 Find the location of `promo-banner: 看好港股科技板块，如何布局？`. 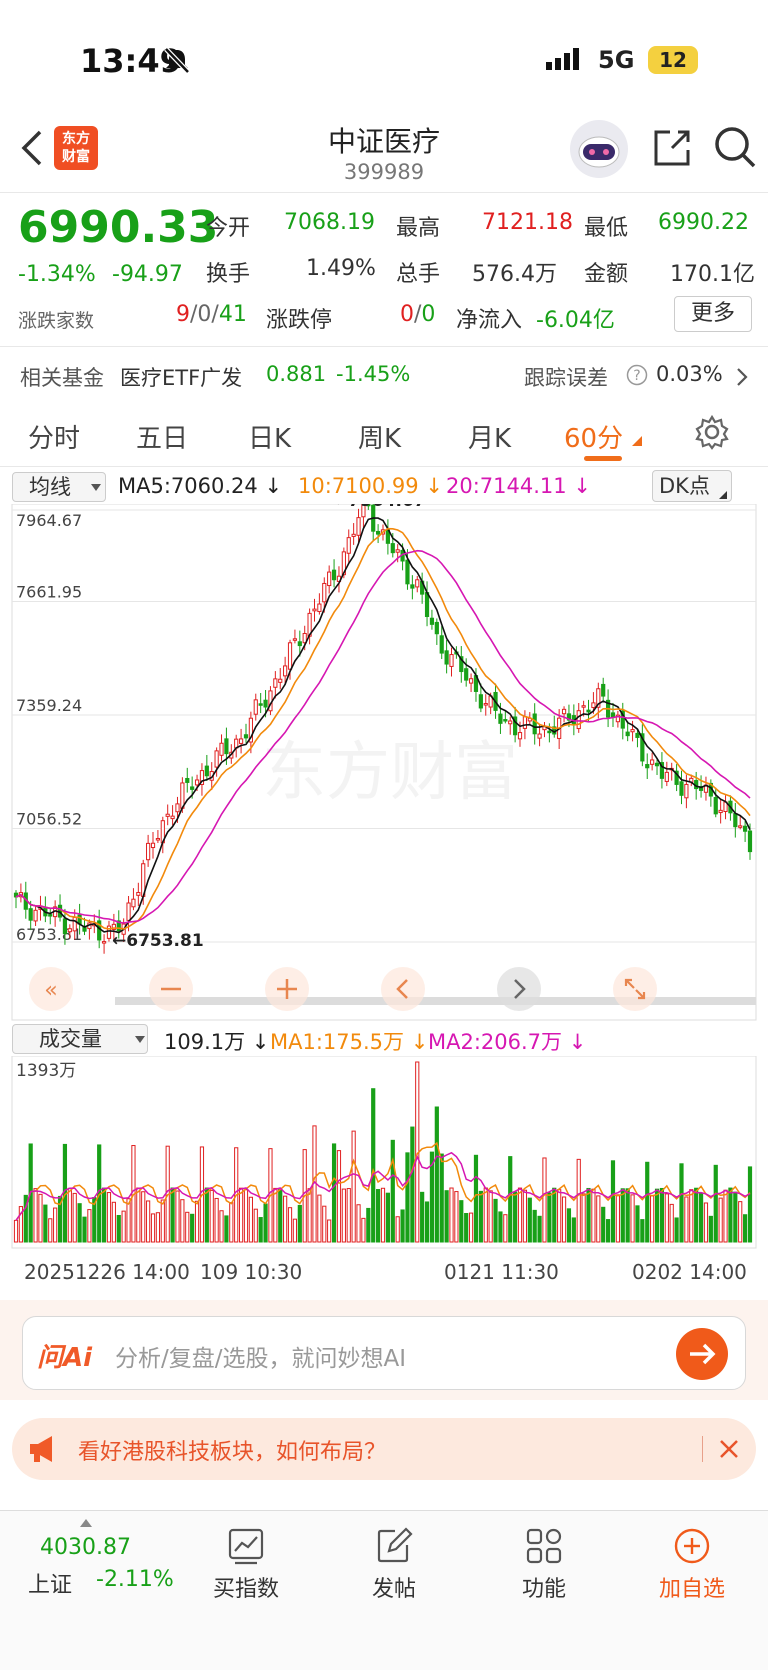

promo-banner: 看好港股科技板块，如何布局？ is located at coordinates (384, 1449).